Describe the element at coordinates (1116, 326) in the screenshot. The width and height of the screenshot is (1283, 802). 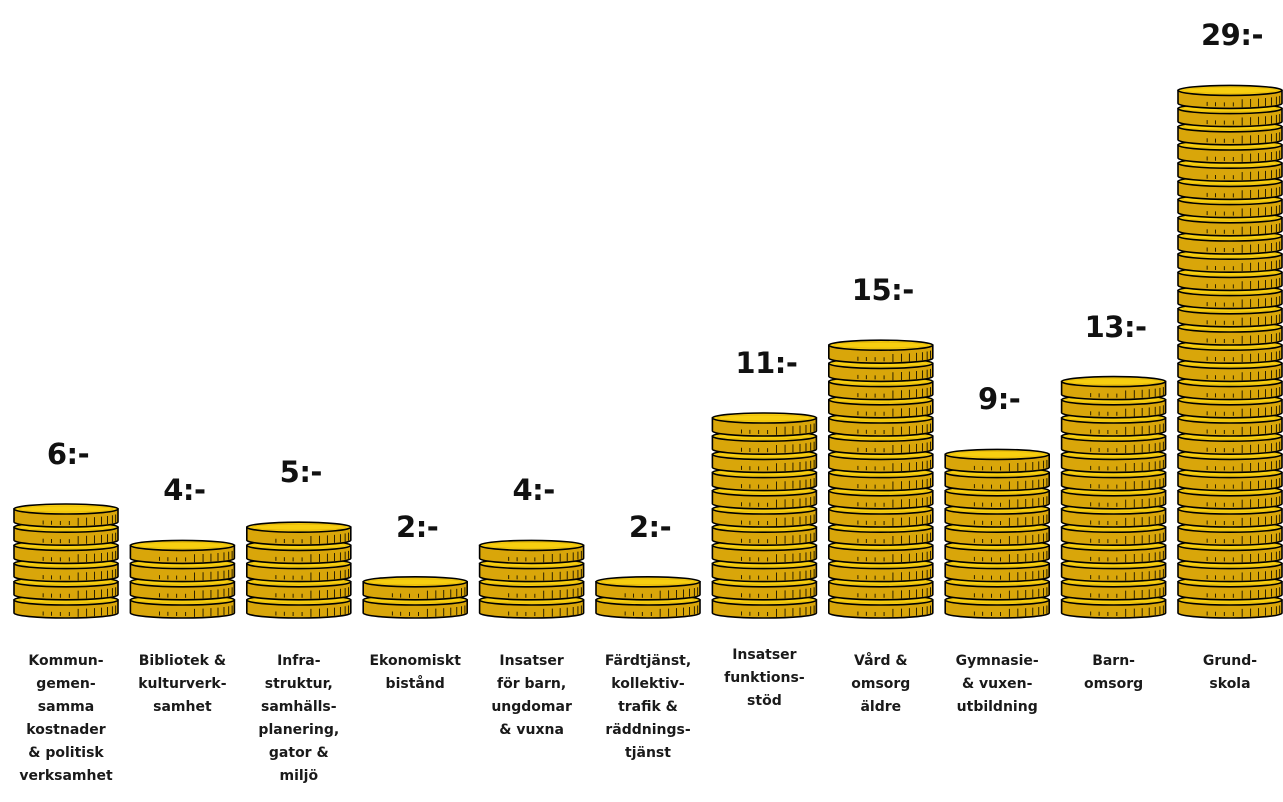
I see `value-label: 13:-` at that location.